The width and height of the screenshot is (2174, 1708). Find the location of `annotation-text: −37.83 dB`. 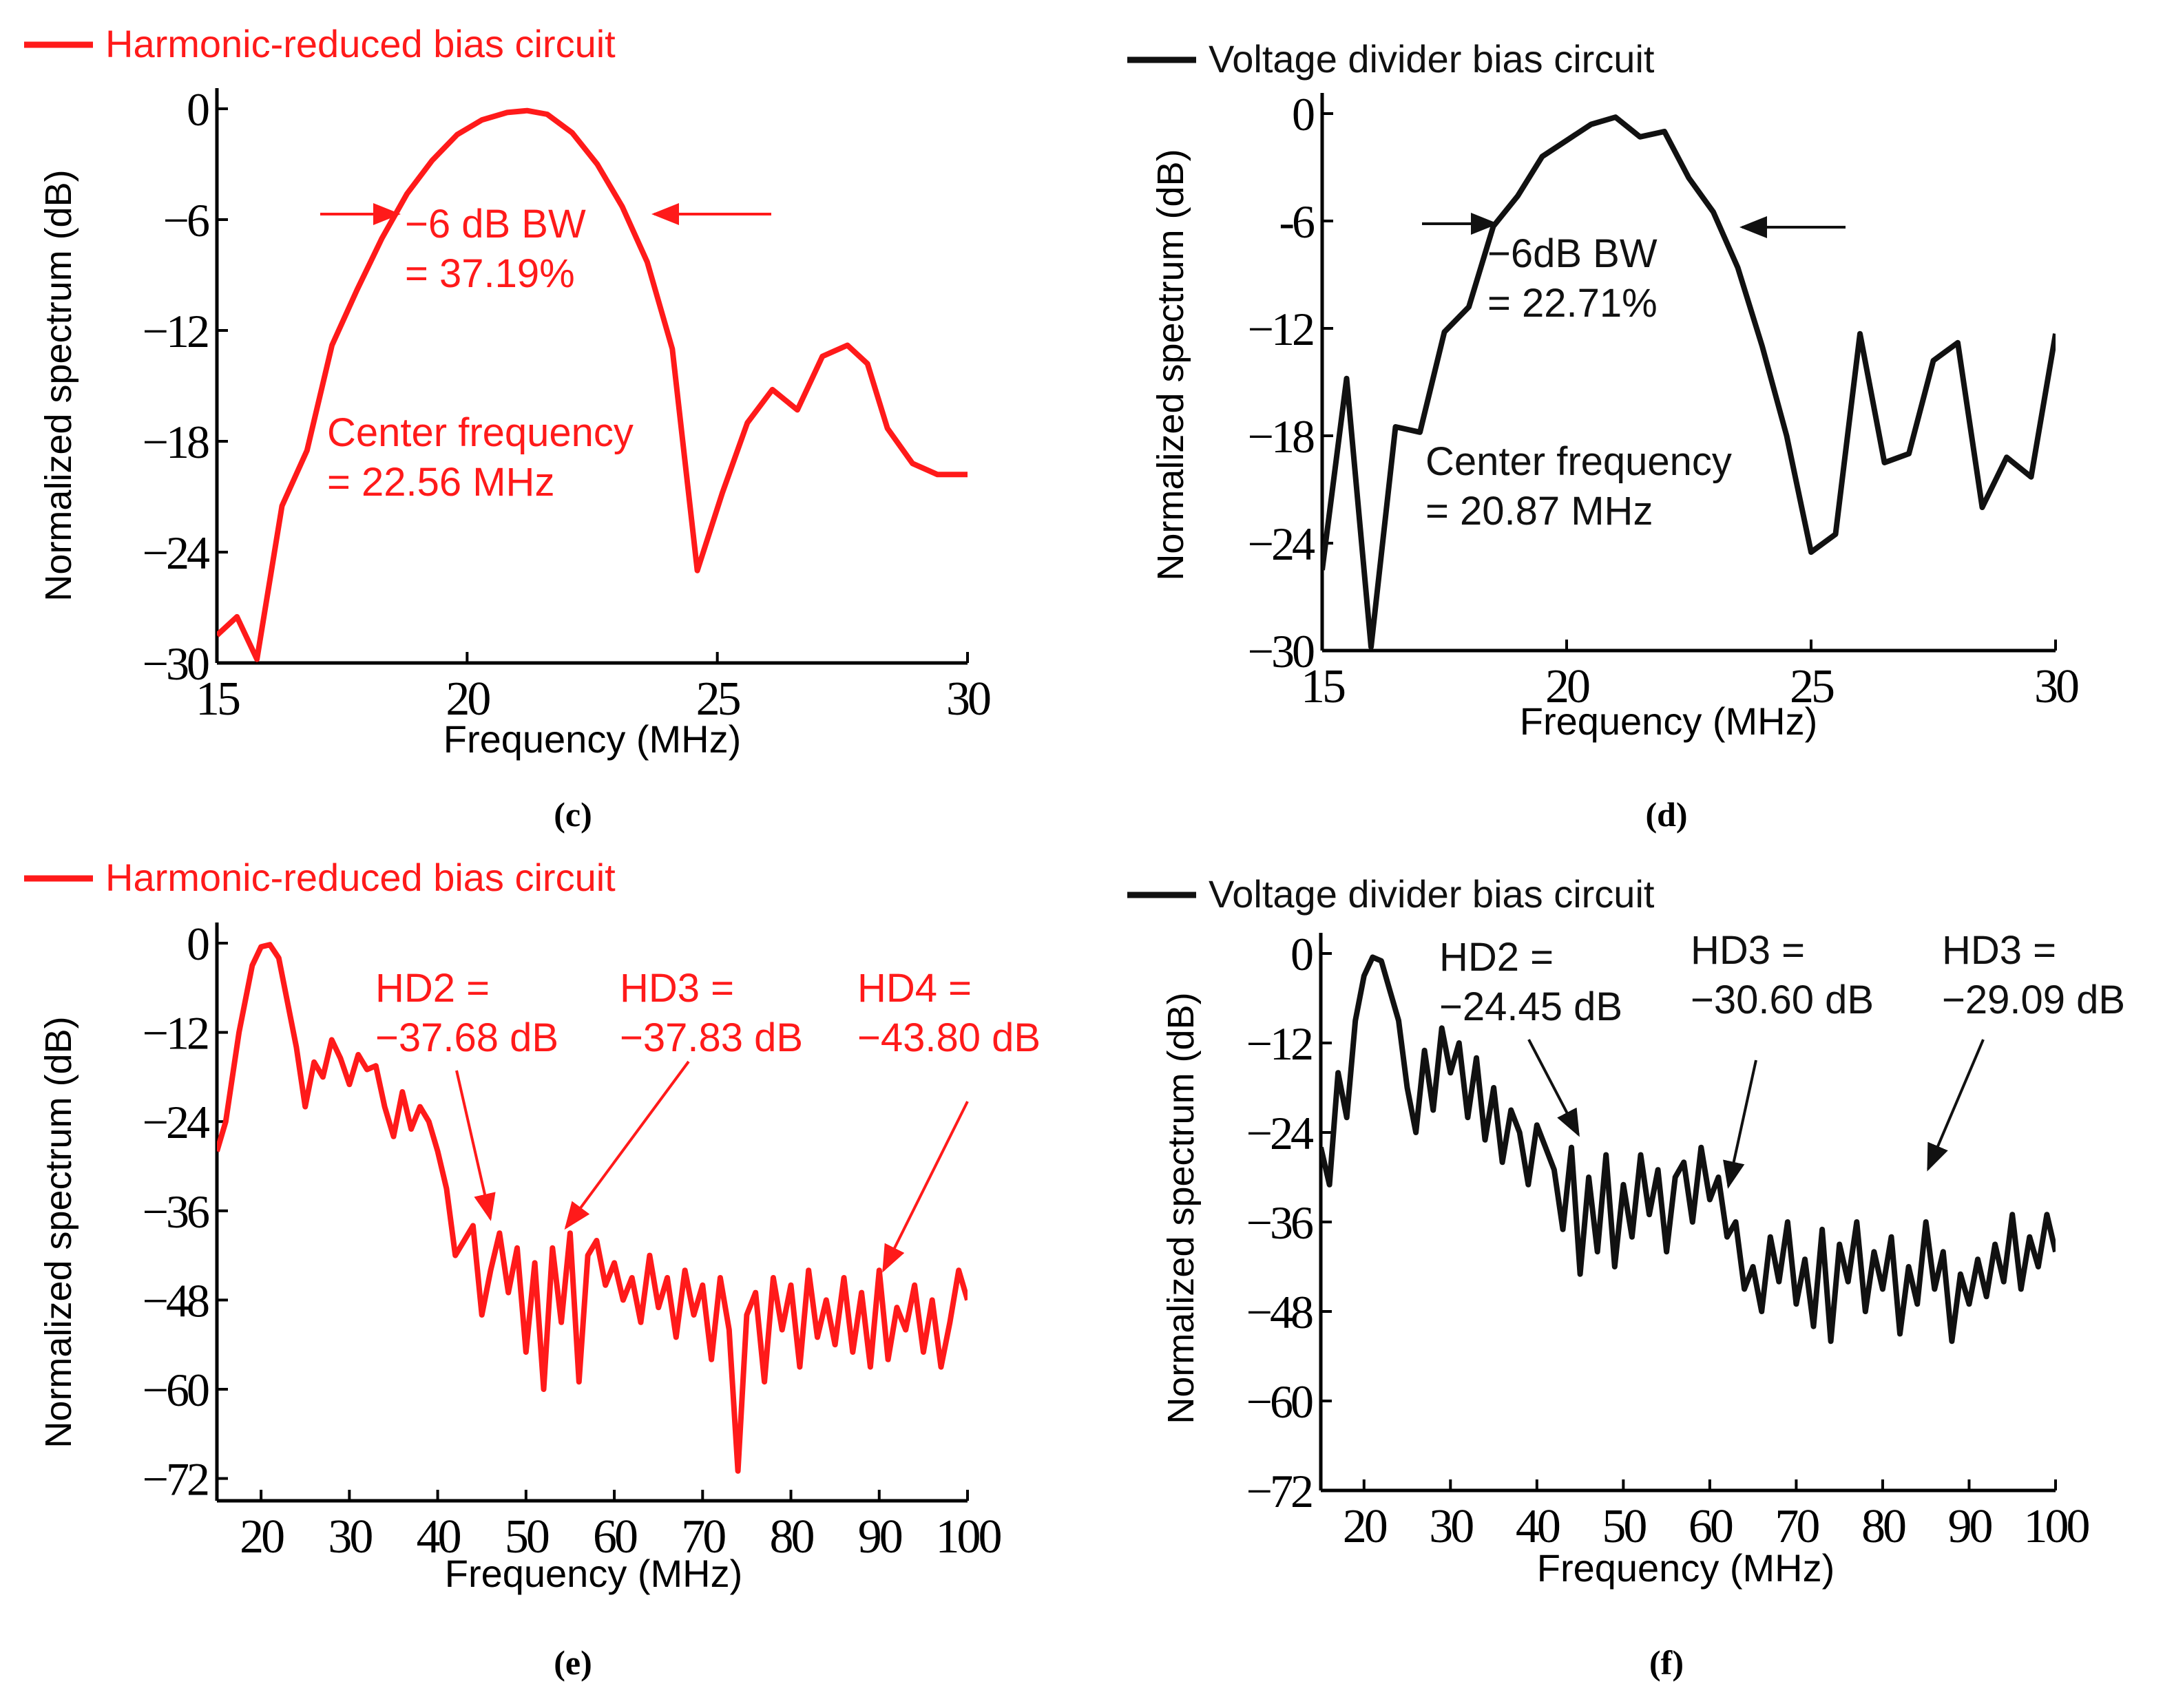

annotation-text: −37.83 dB is located at coordinates (711, 1037).